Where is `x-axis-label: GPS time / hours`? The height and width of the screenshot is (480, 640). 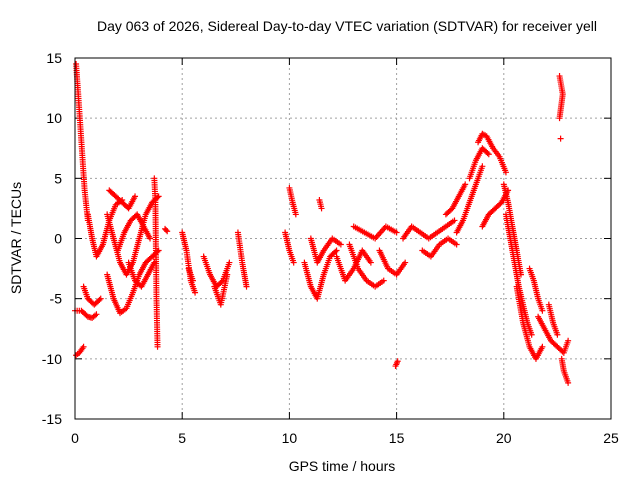
x-axis-label: GPS time / hours is located at coordinates (342, 466).